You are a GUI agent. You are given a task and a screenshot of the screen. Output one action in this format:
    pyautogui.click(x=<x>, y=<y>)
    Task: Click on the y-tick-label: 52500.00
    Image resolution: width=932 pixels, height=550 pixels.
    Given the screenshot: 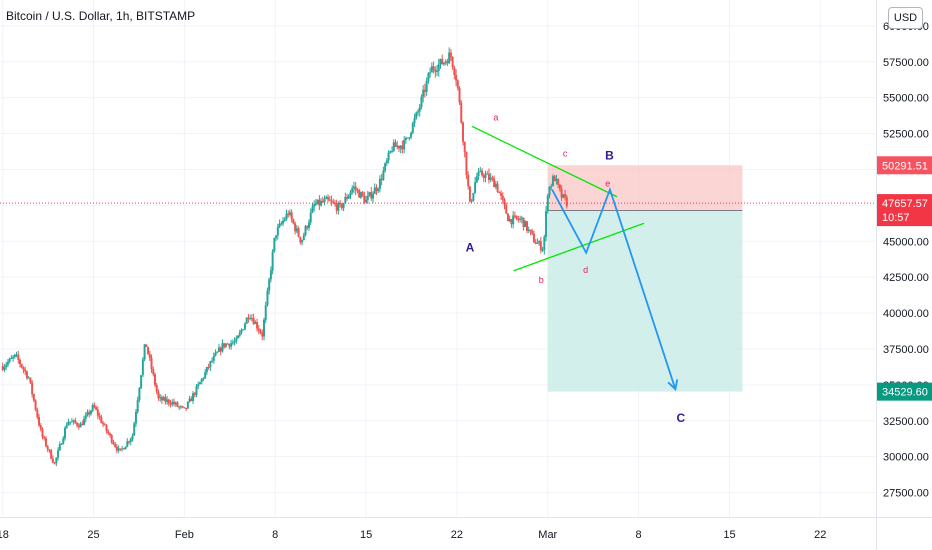 What is the action you would take?
    pyautogui.click(x=906, y=135)
    